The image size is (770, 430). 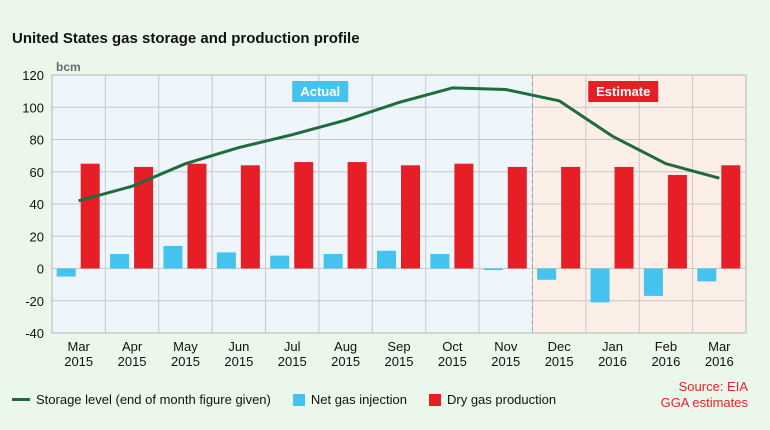 What do you see at coordinates (298, 399) in the screenshot?
I see `legend-swatch-injection` at bounding box center [298, 399].